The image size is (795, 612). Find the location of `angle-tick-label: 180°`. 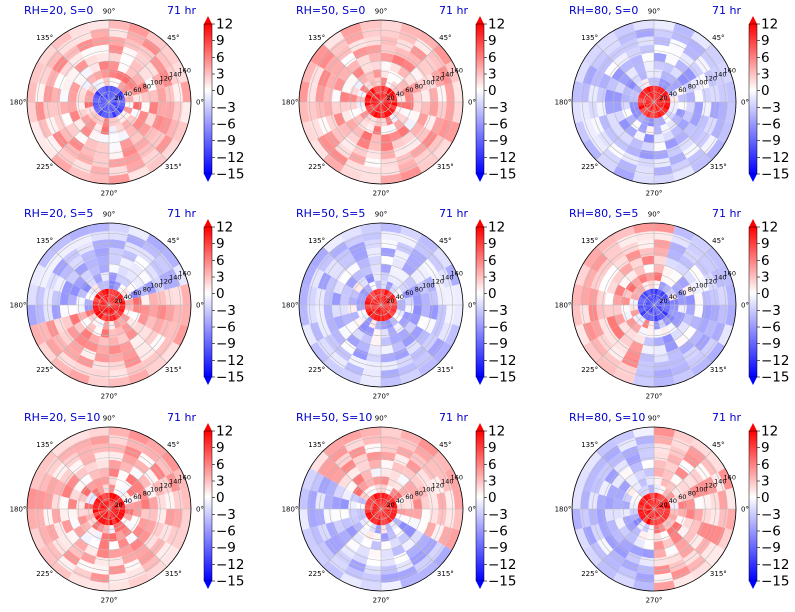

angle-tick-label: 180° is located at coordinates (563, 306).